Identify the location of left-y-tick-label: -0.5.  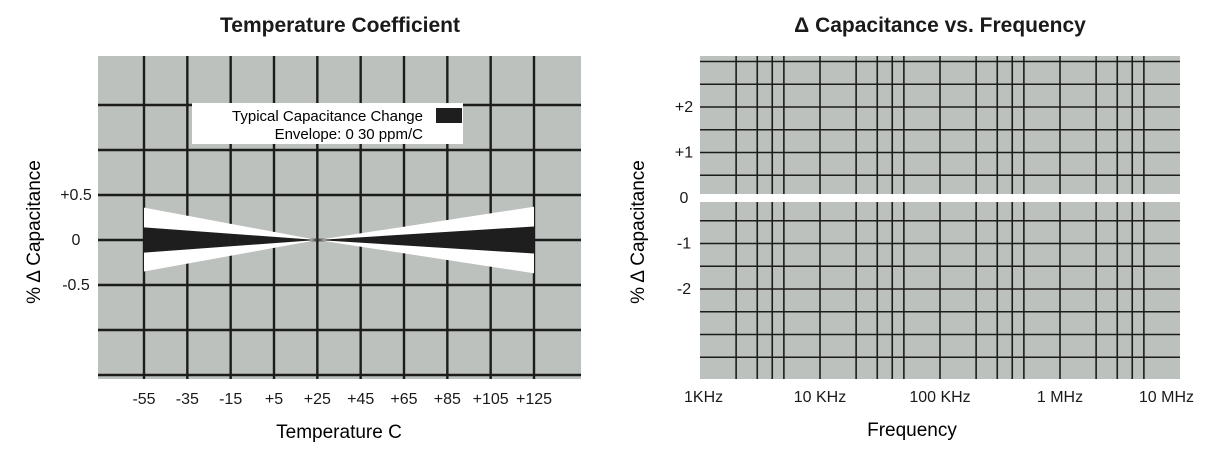
(76, 285).